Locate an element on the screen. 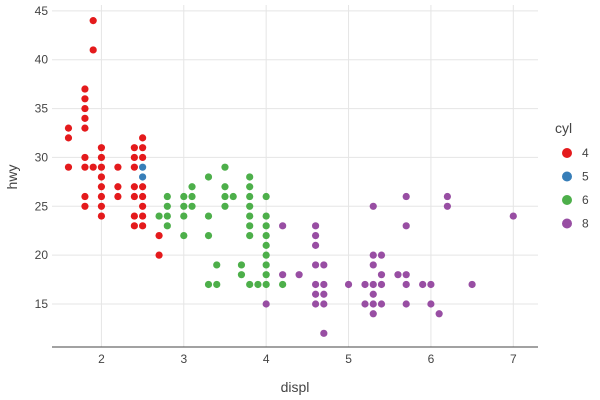 The width and height of the screenshot is (600, 400). legend-label: 5 is located at coordinates (585, 177).